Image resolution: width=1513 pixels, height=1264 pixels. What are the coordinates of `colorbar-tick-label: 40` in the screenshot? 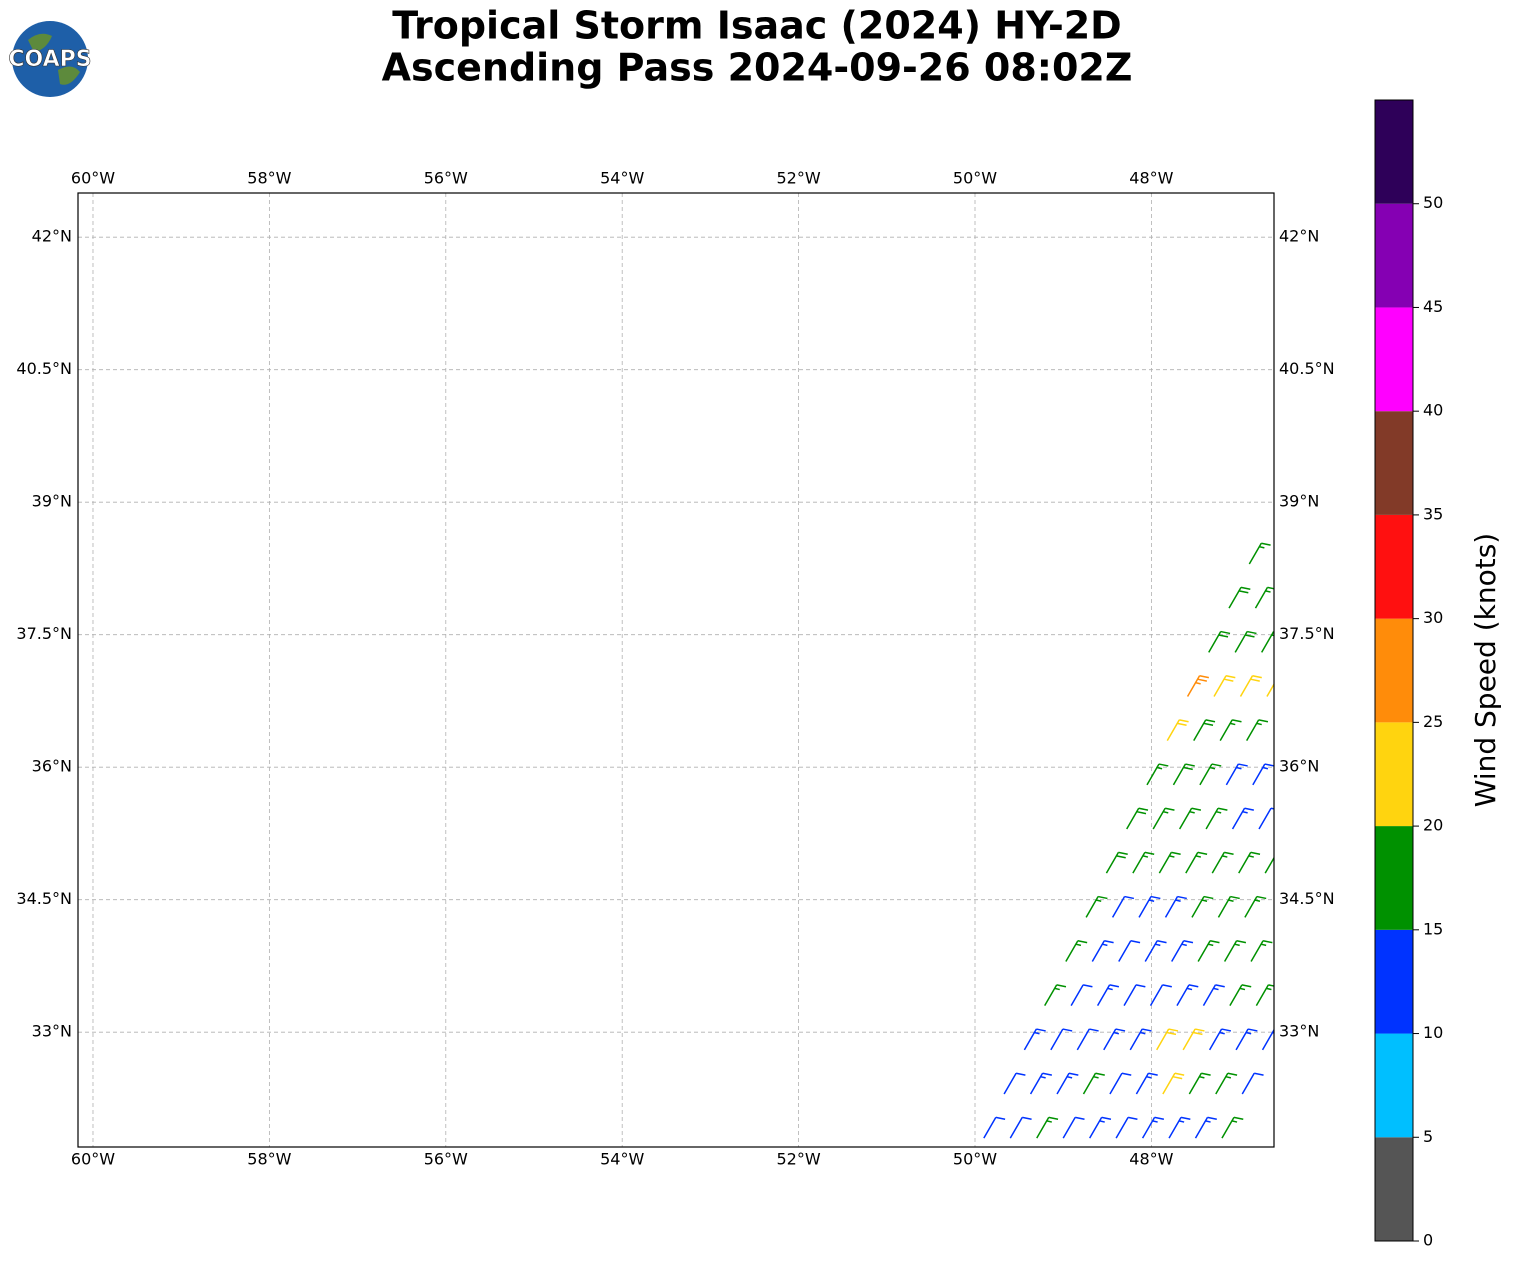 It's located at (1433, 410).